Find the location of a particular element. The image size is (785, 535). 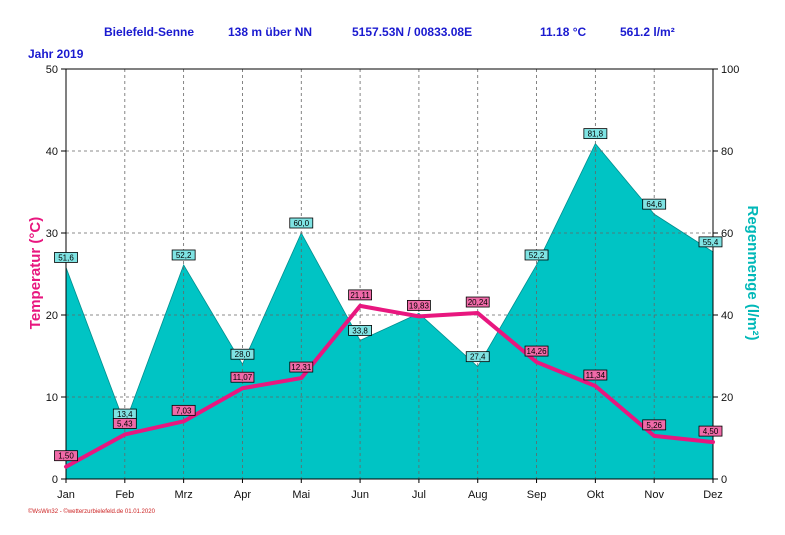

temperature-label: 11,34 is located at coordinates (596, 375).